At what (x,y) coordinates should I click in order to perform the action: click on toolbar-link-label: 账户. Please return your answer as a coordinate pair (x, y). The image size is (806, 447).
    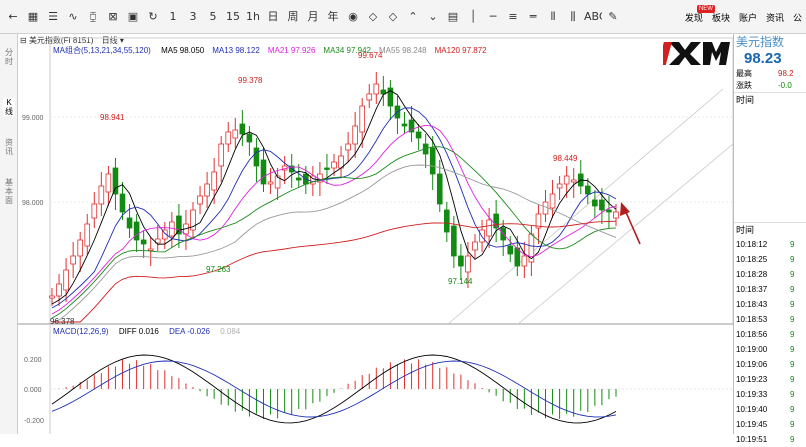
    Looking at the image, I should click on (747, 17).